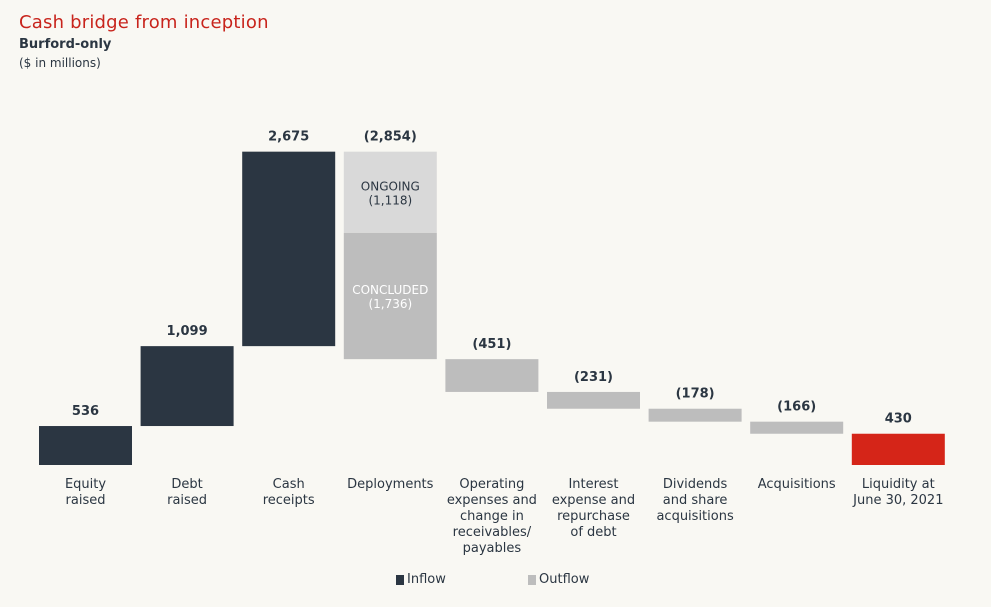 This screenshot has height=607, width=991. Describe the element at coordinates (797, 484) in the screenshot. I see `category-label-7-0: Acquisitions` at that location.